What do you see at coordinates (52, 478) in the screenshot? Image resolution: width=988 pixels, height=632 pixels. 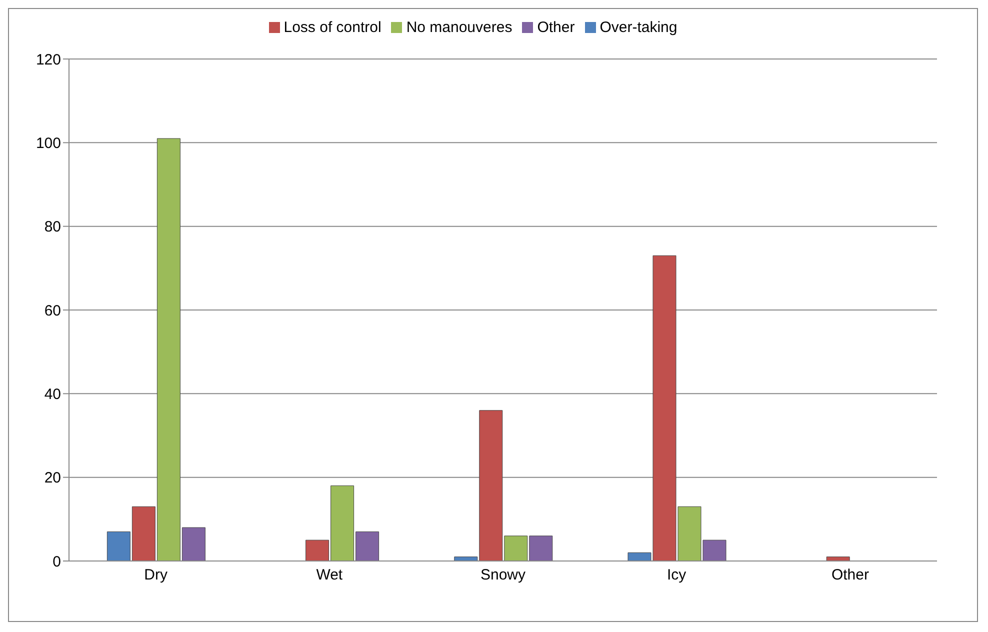 I see `y-tick-label: 20` at bounding box center [52, 478].